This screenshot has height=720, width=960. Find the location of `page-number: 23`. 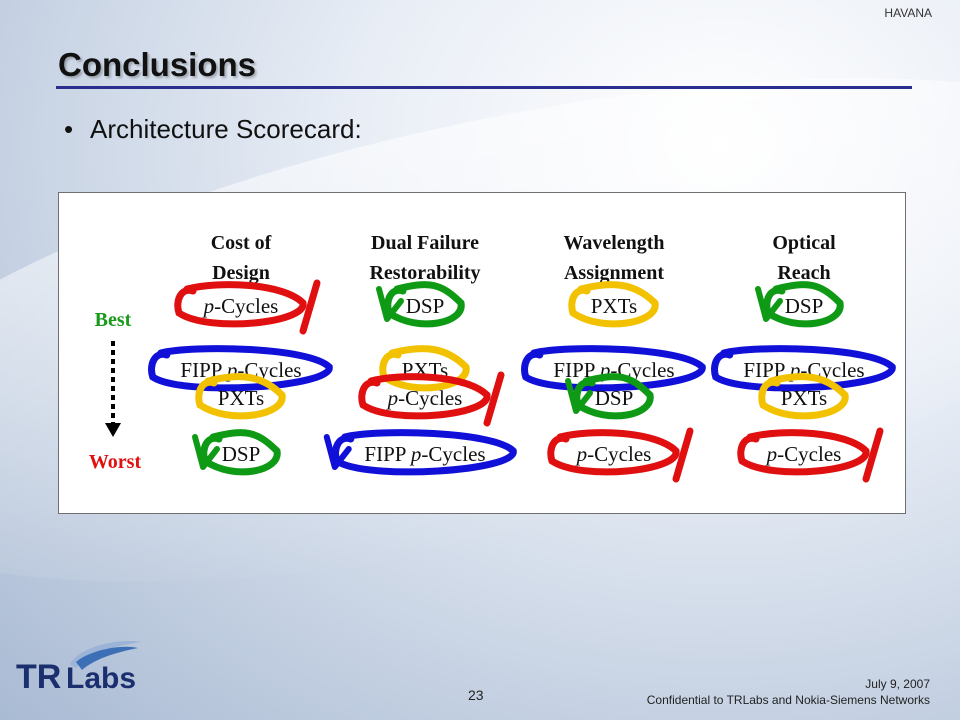

page-number: 23 is located at coordinates (476, 695).